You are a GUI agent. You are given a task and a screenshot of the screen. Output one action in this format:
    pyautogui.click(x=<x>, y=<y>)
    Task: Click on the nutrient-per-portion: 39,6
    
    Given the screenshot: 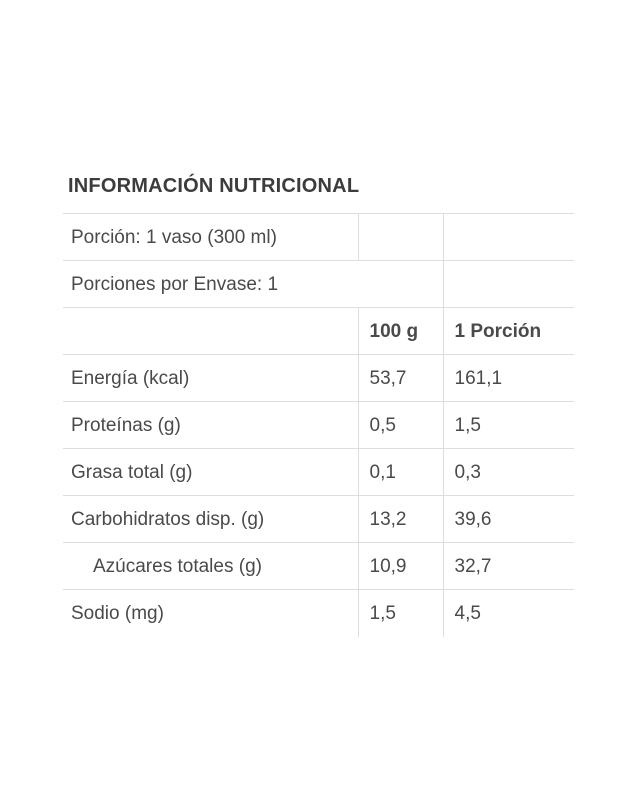 What is the action you would take?
    pyautogui.click(x=508, y=519)
    